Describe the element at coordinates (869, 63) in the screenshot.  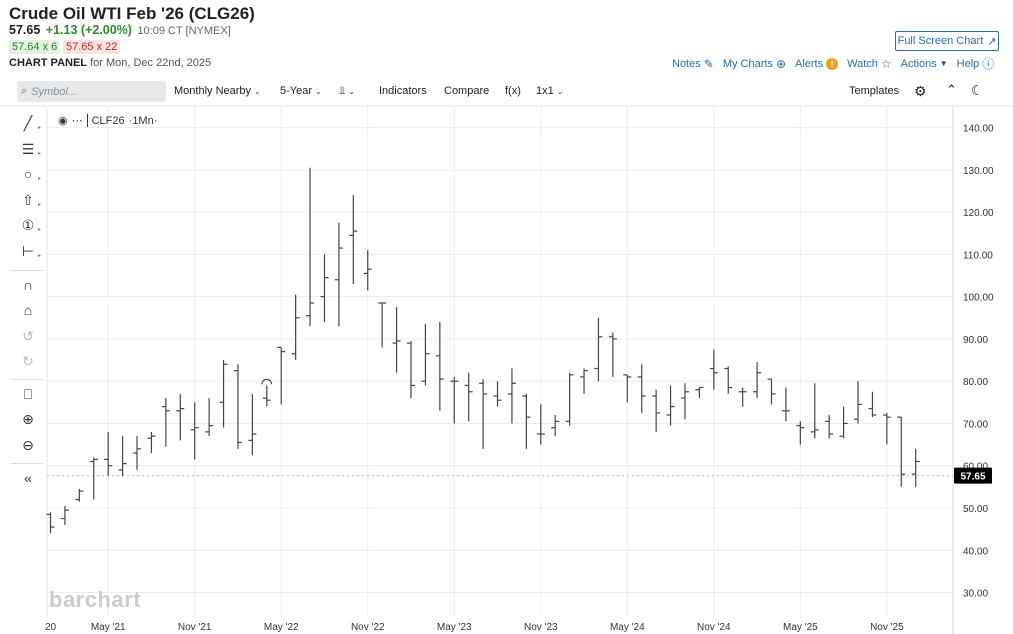
I see `watch-link: Watch ☆` at that location.